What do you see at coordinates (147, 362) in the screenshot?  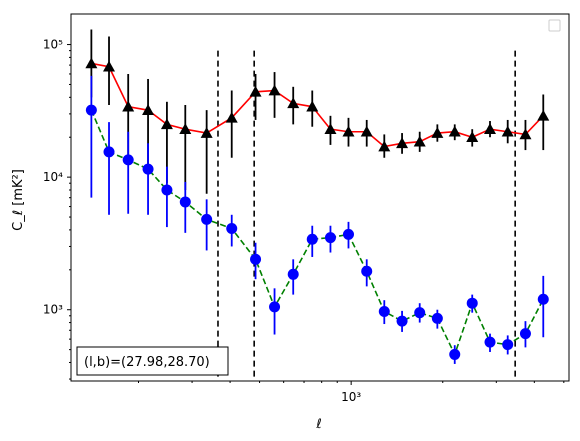 I see `annotation-text: (l,b)=(27.98,28.70)` at bounding box center [147, 362].